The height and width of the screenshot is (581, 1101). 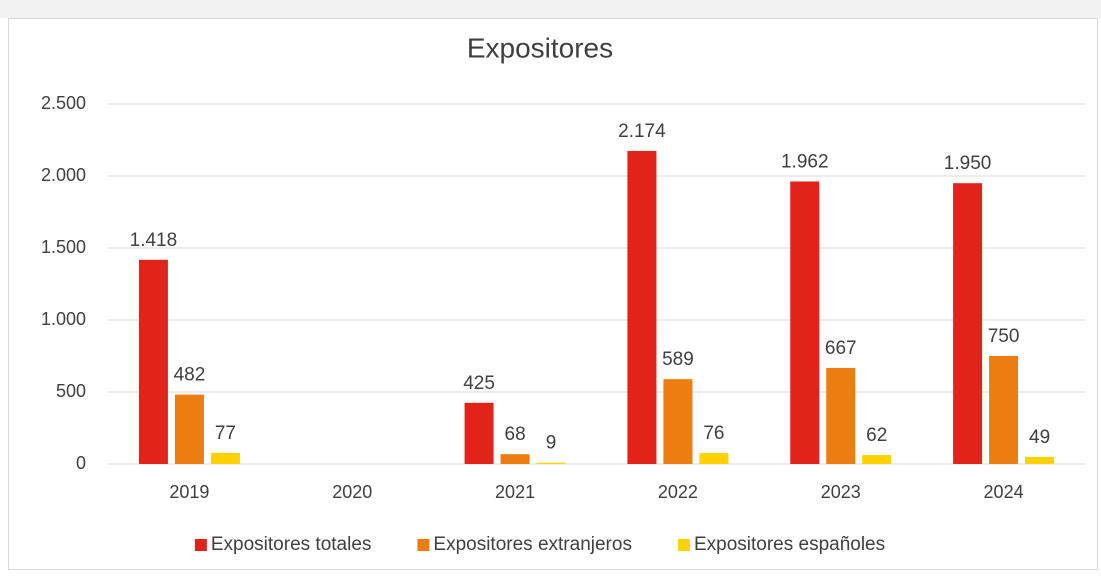 I want to click on data-label: 62, so click(x=876, y=435).